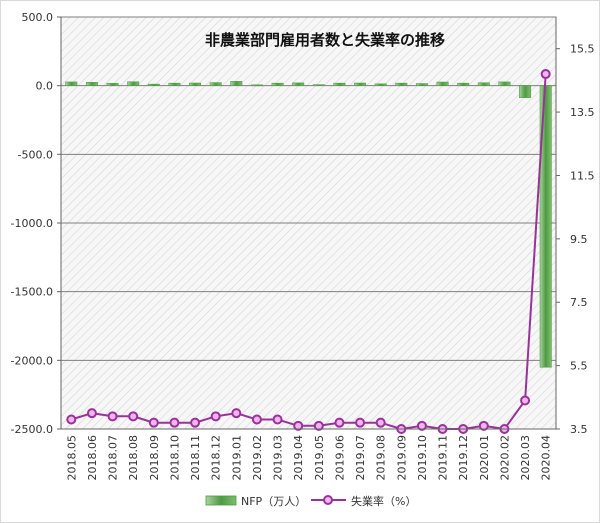 Image resolution: width=600 pixels, height=523 pixels. I want to click on x-tick-label: 2019.11, so click(443, 458).